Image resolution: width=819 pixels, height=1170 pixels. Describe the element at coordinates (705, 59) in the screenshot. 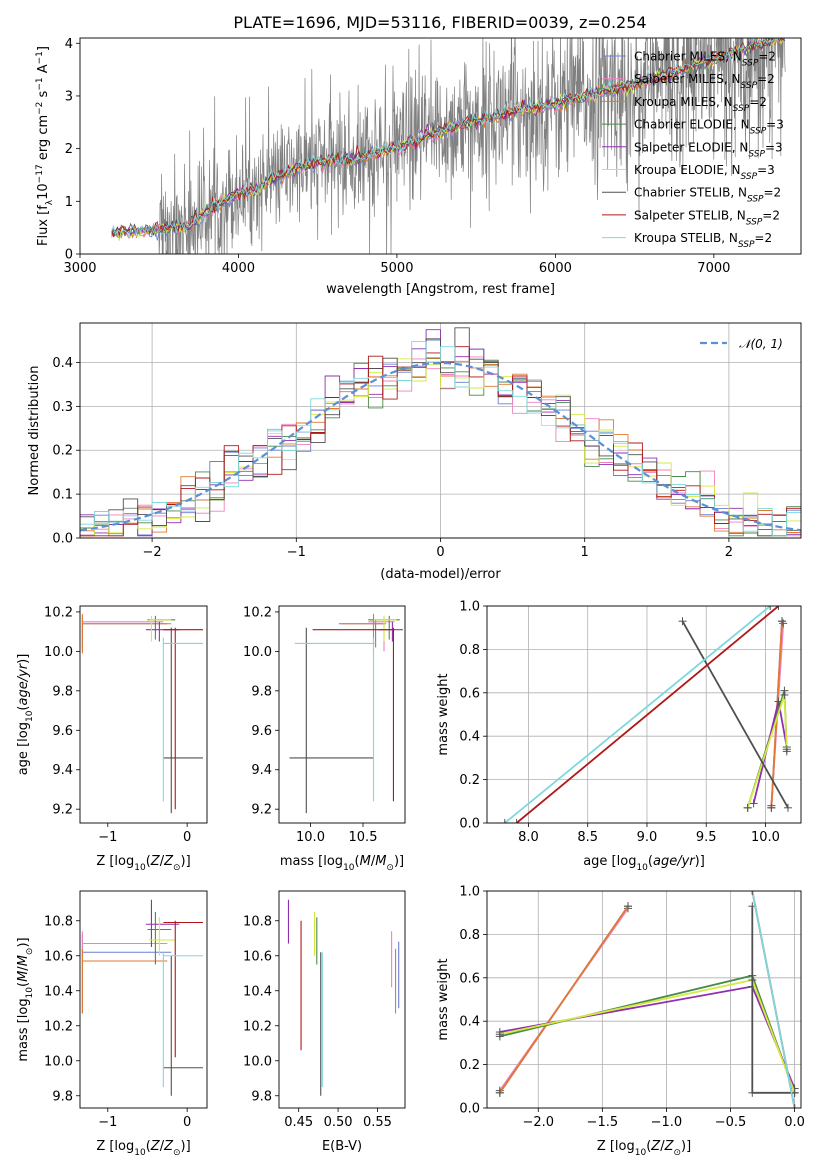

I see `legend-label-chabrier_miles: Chabrier MILES, NSSP=2` at that location.